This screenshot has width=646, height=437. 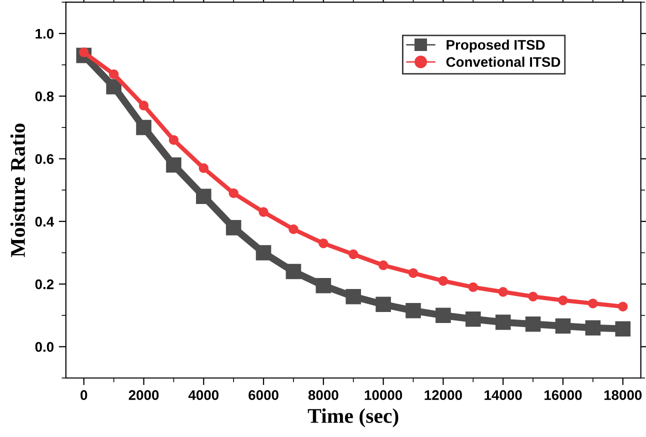 What do you see at coordinates (563, 395) in the screenshot?
I see `x-tick-label: 16000` at bounding box center [563, 395].